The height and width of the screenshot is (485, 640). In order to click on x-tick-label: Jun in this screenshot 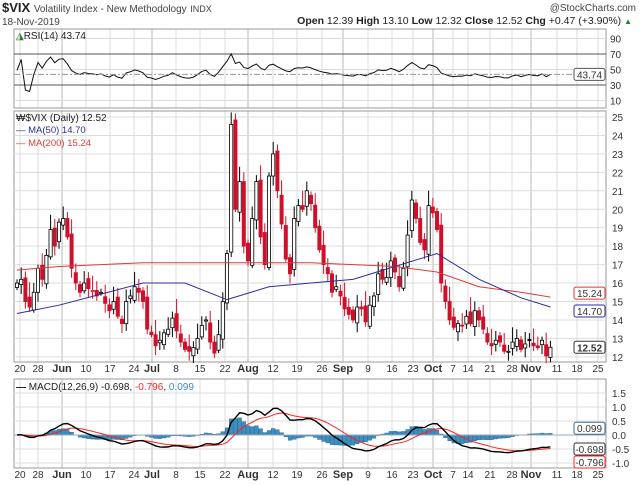, I will do `click(62, 475)`.